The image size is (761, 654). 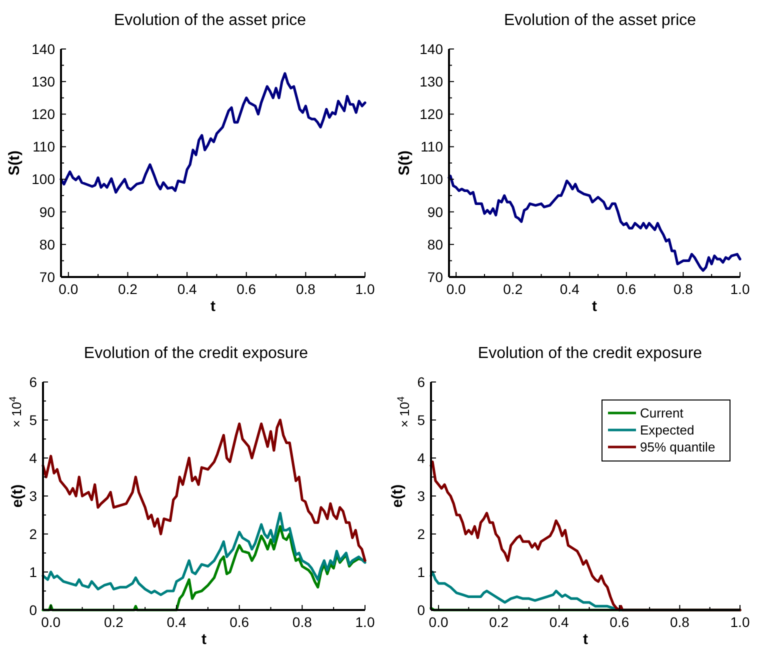 I want to click on legend-label: 95% quantile, so click(x=678, y=447).